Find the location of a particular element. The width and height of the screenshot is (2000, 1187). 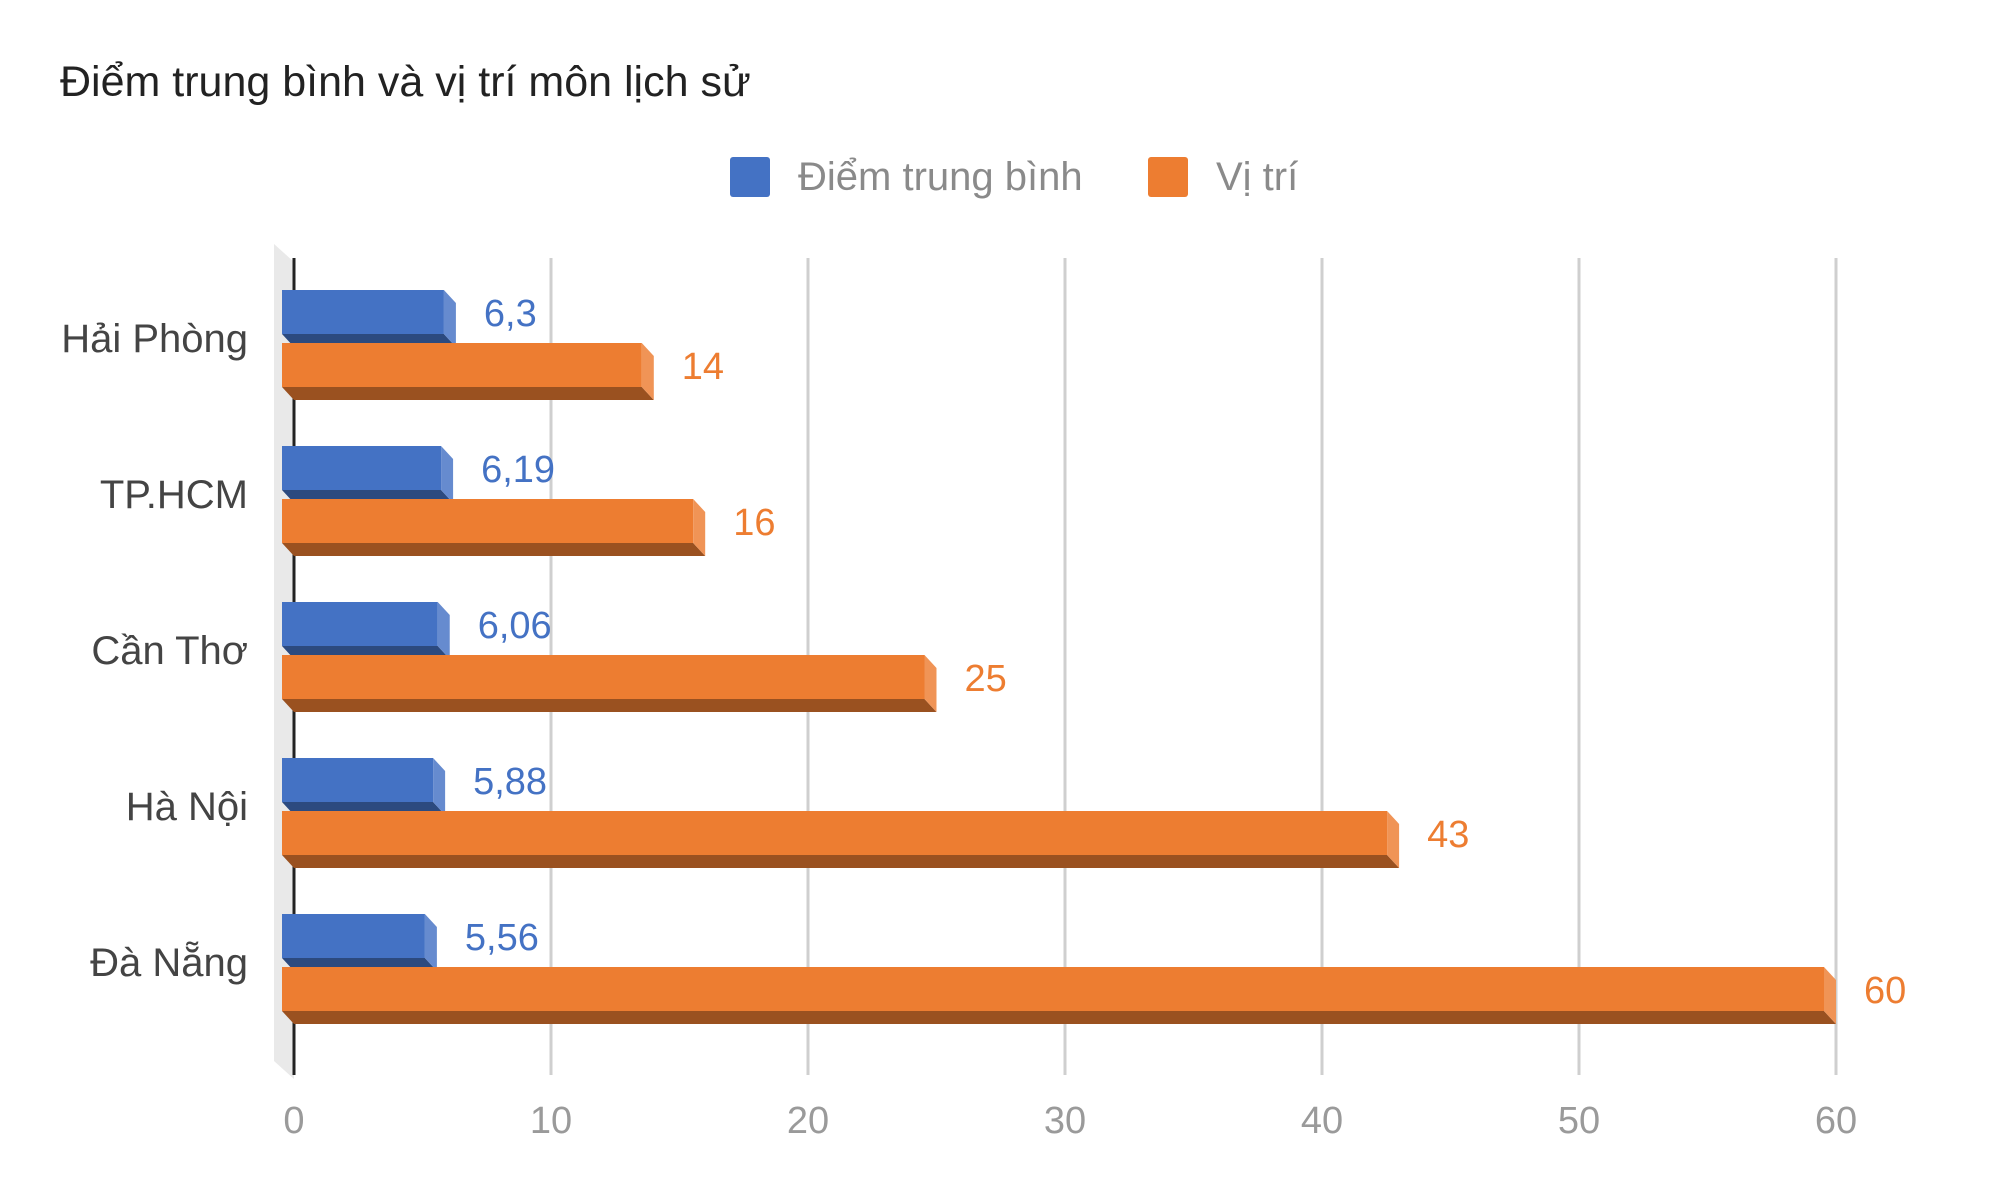

x-tick-label: 20 is located at coordinates (808, 1121).